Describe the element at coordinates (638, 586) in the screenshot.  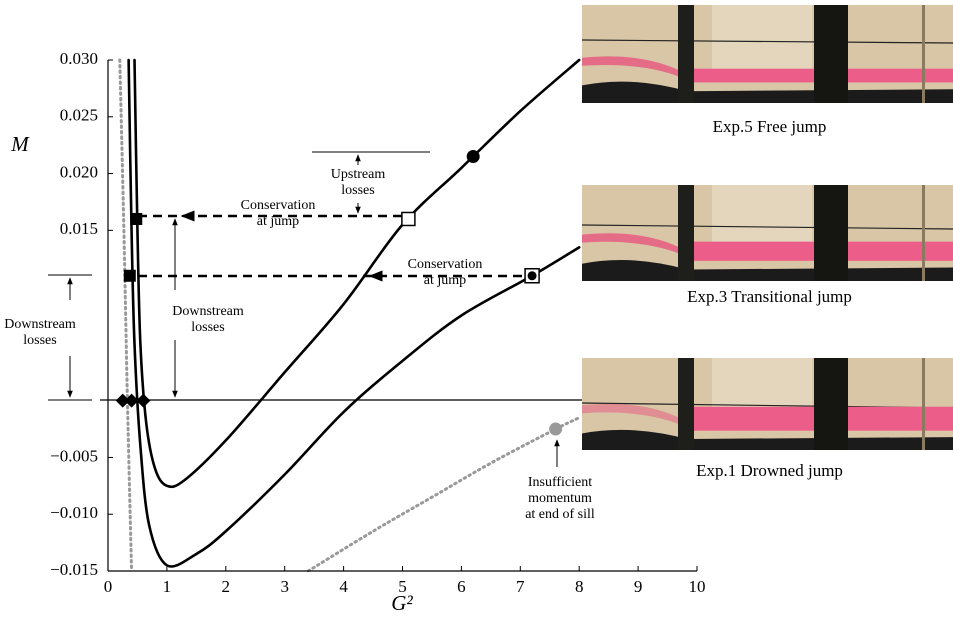
I see `x-tick-label: 9` at that location.